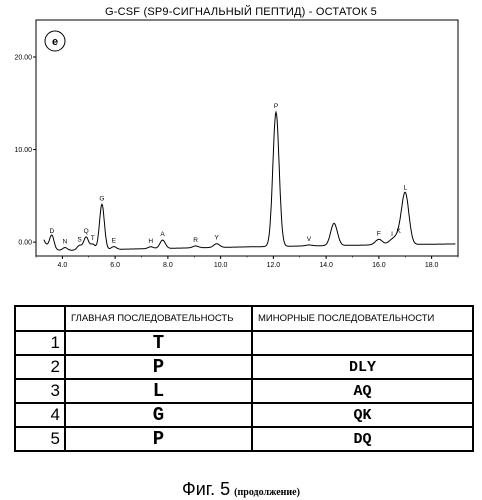 The width and height of the screenshot is (482, 500). Describe the element at coordinates (362, 415) in the screenshot. I see `minor-residues: QK` at that location.